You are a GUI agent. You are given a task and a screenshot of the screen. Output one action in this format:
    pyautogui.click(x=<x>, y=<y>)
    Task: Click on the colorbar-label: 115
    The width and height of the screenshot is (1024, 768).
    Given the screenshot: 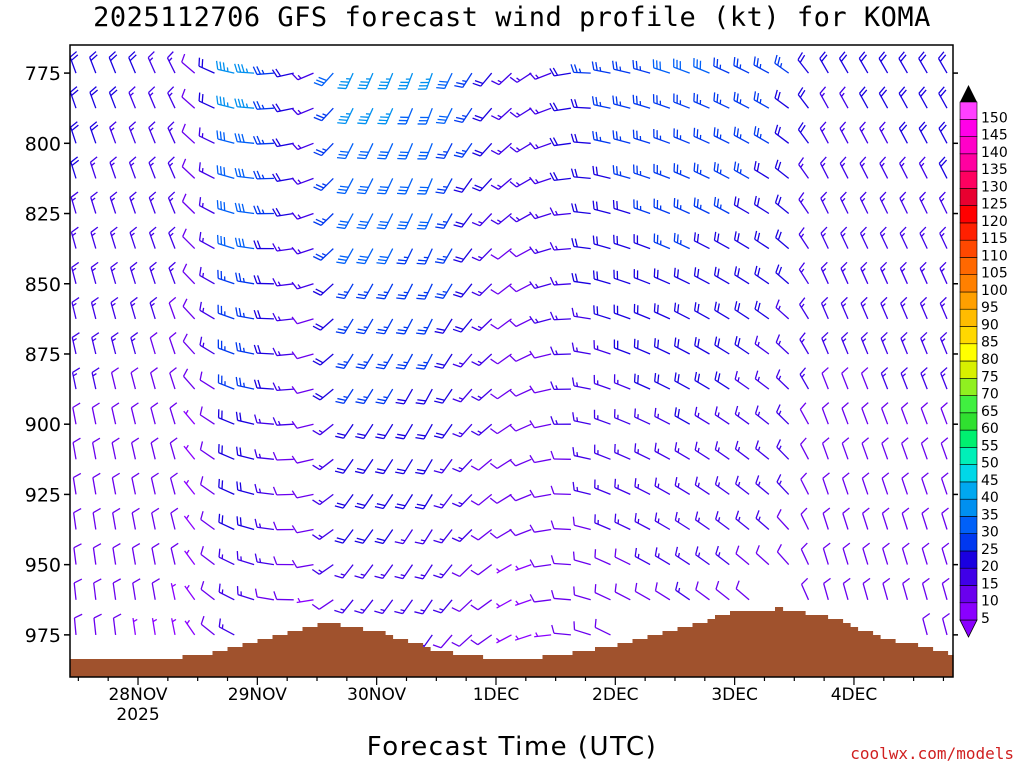 What is the action you would take?
    pyautogui.click(x=994, y=239)
    